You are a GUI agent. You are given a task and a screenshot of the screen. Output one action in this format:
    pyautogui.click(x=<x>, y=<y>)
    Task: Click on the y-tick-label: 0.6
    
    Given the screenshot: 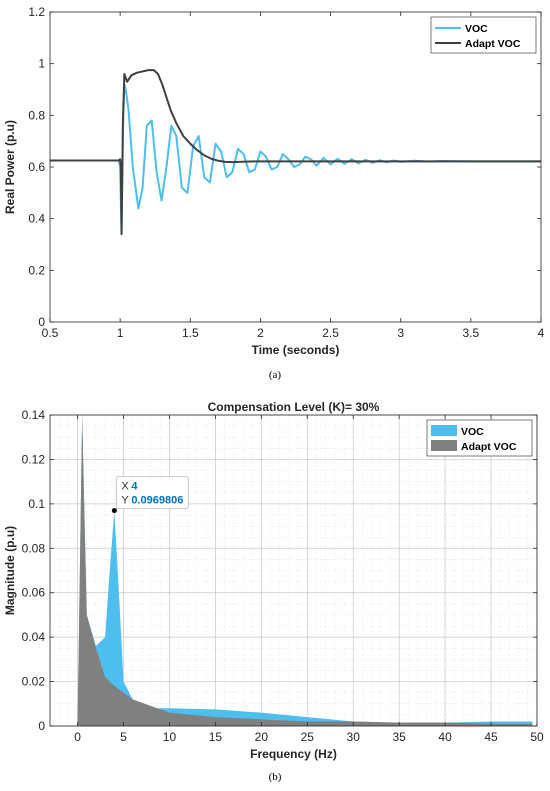 What is the action you would take?
    pyautogui.click(x=36, y=167)
    